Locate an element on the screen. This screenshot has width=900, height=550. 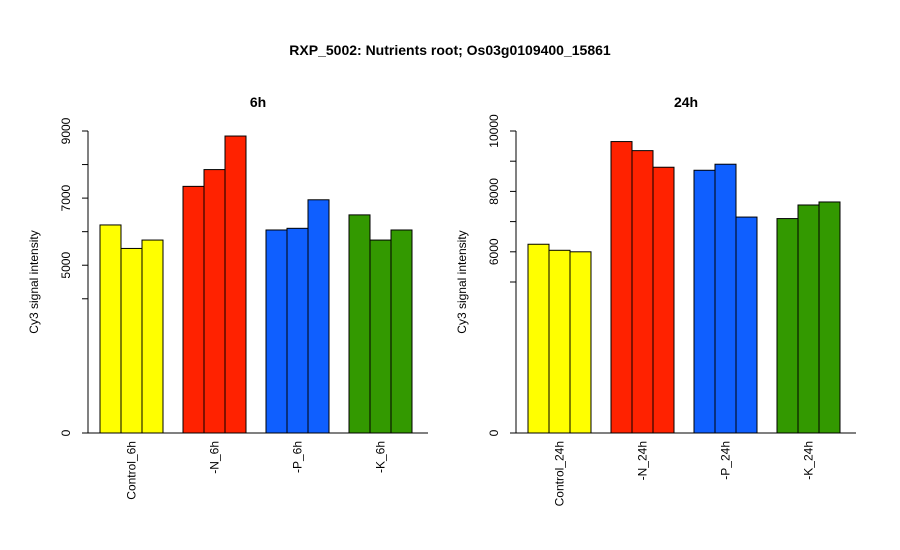
bar--P_6h-2 is located at coordinates (297, 330).